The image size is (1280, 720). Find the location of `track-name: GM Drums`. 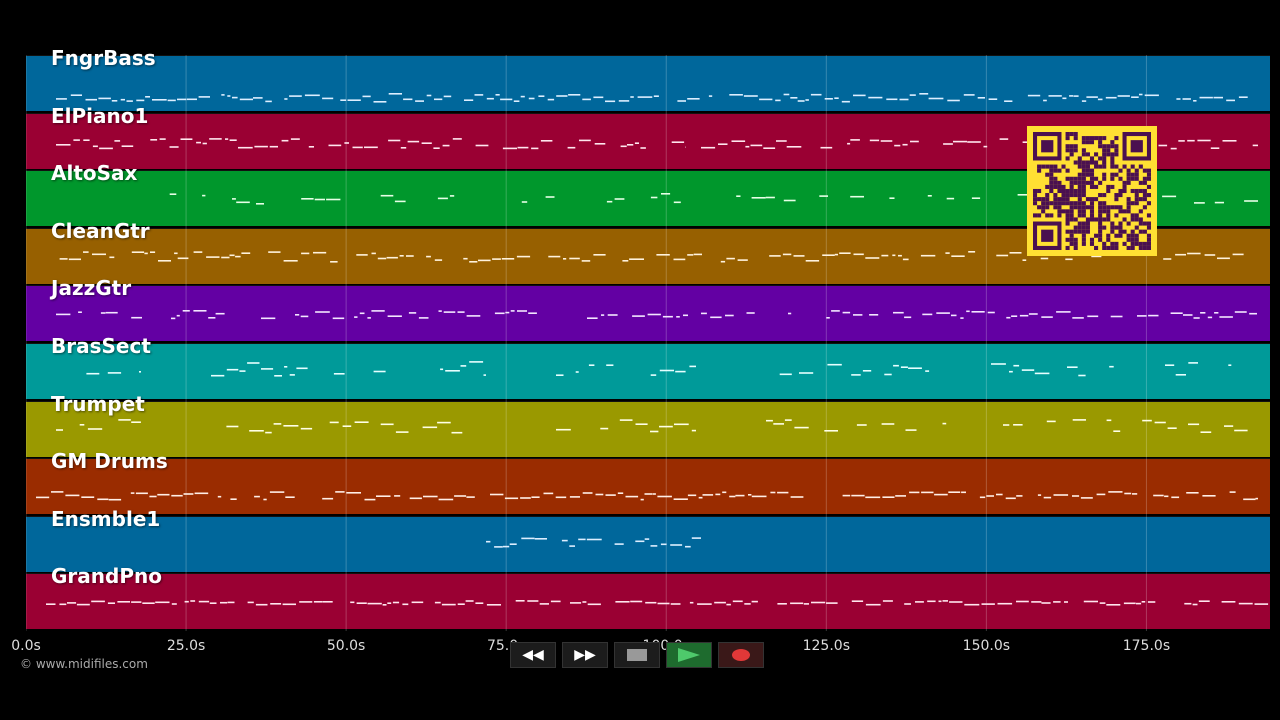

track-name: GM Drums is located at coordinates (109, 461).